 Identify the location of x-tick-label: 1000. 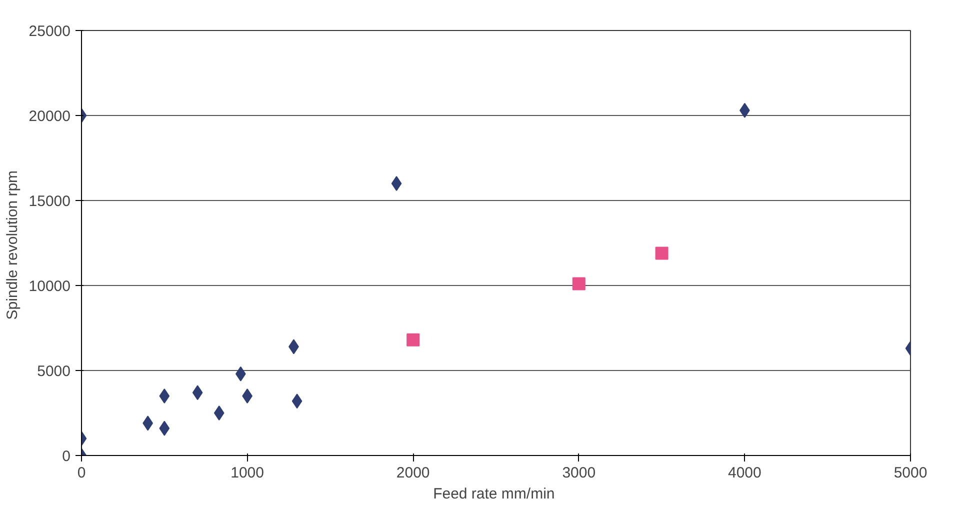
(247, 473).